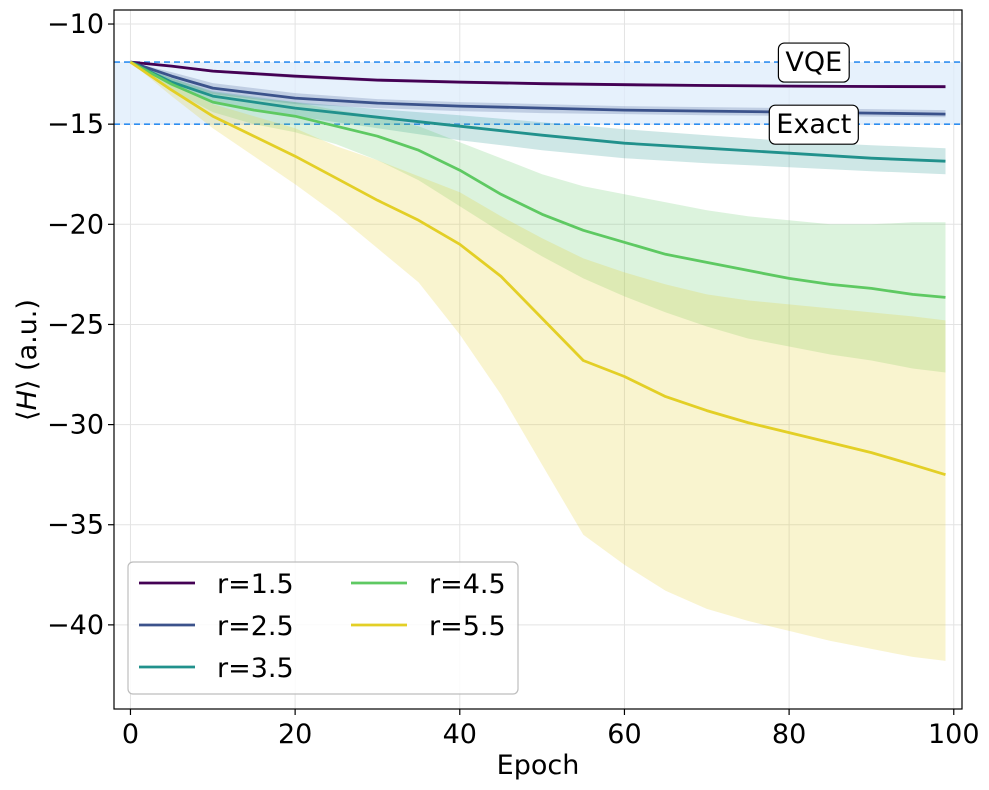 This screenshot has height=790, width=989. Describe the element at coordinates (75, 425) in the screenshot. I see `y-tick-label: −30` at that location.